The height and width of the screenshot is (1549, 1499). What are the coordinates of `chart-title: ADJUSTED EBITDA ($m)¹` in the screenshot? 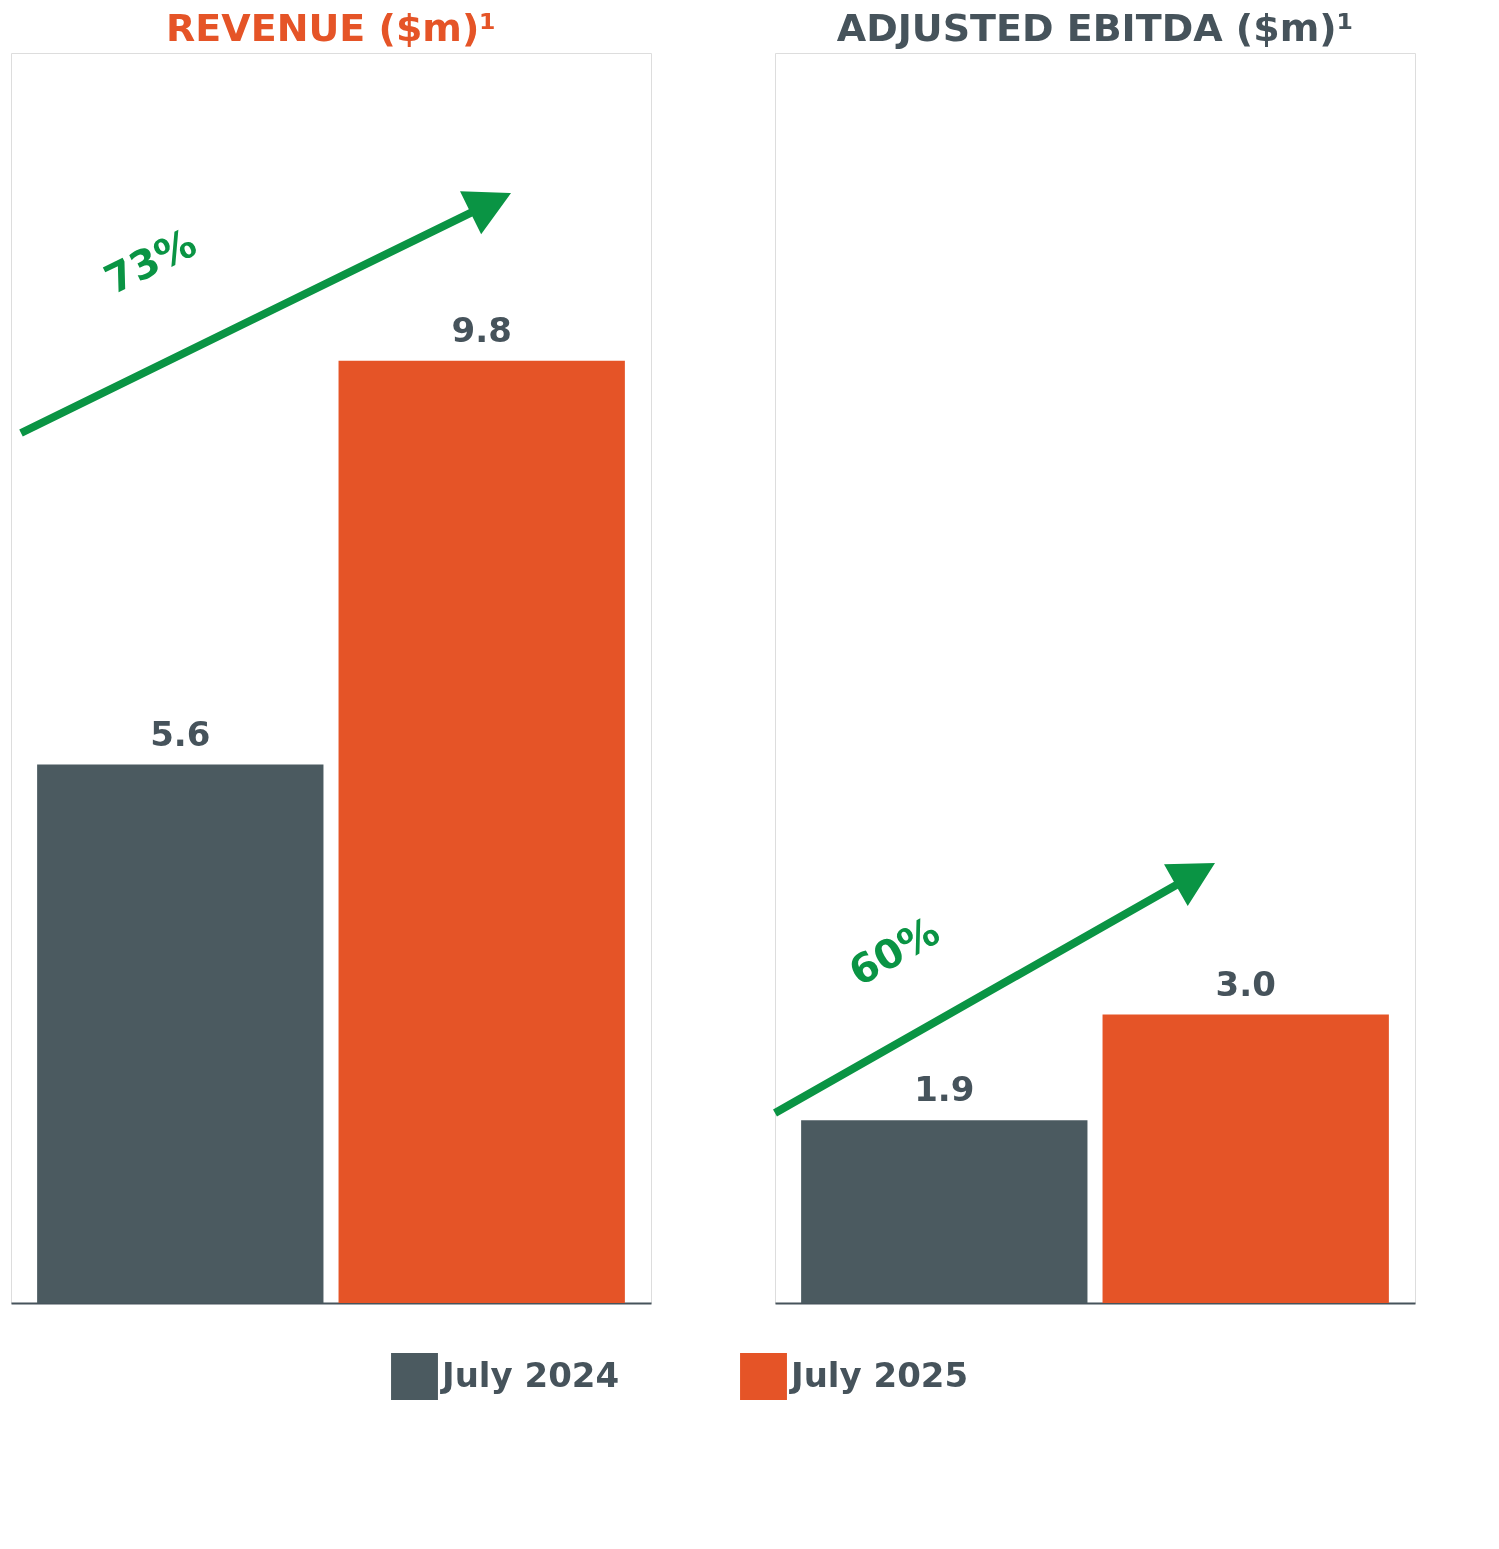 It's located at (1095, 28).